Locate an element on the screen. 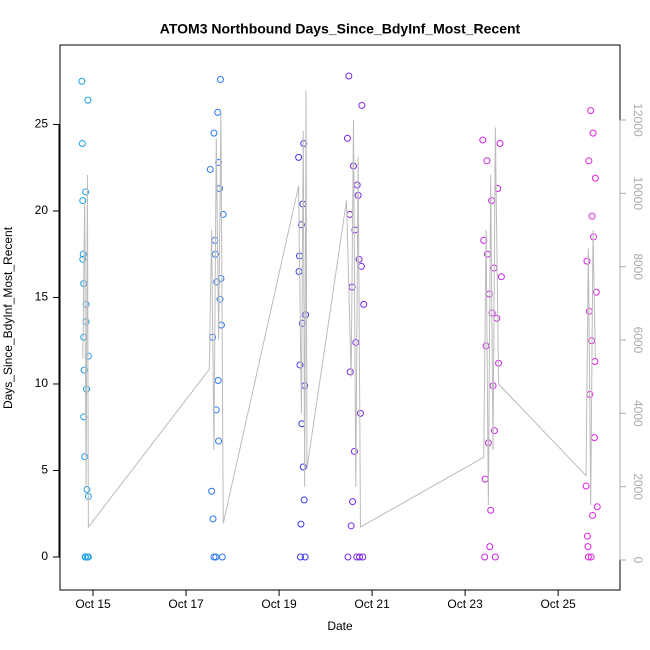  y-tick-label: 5 is located at coordinates (44, 470).